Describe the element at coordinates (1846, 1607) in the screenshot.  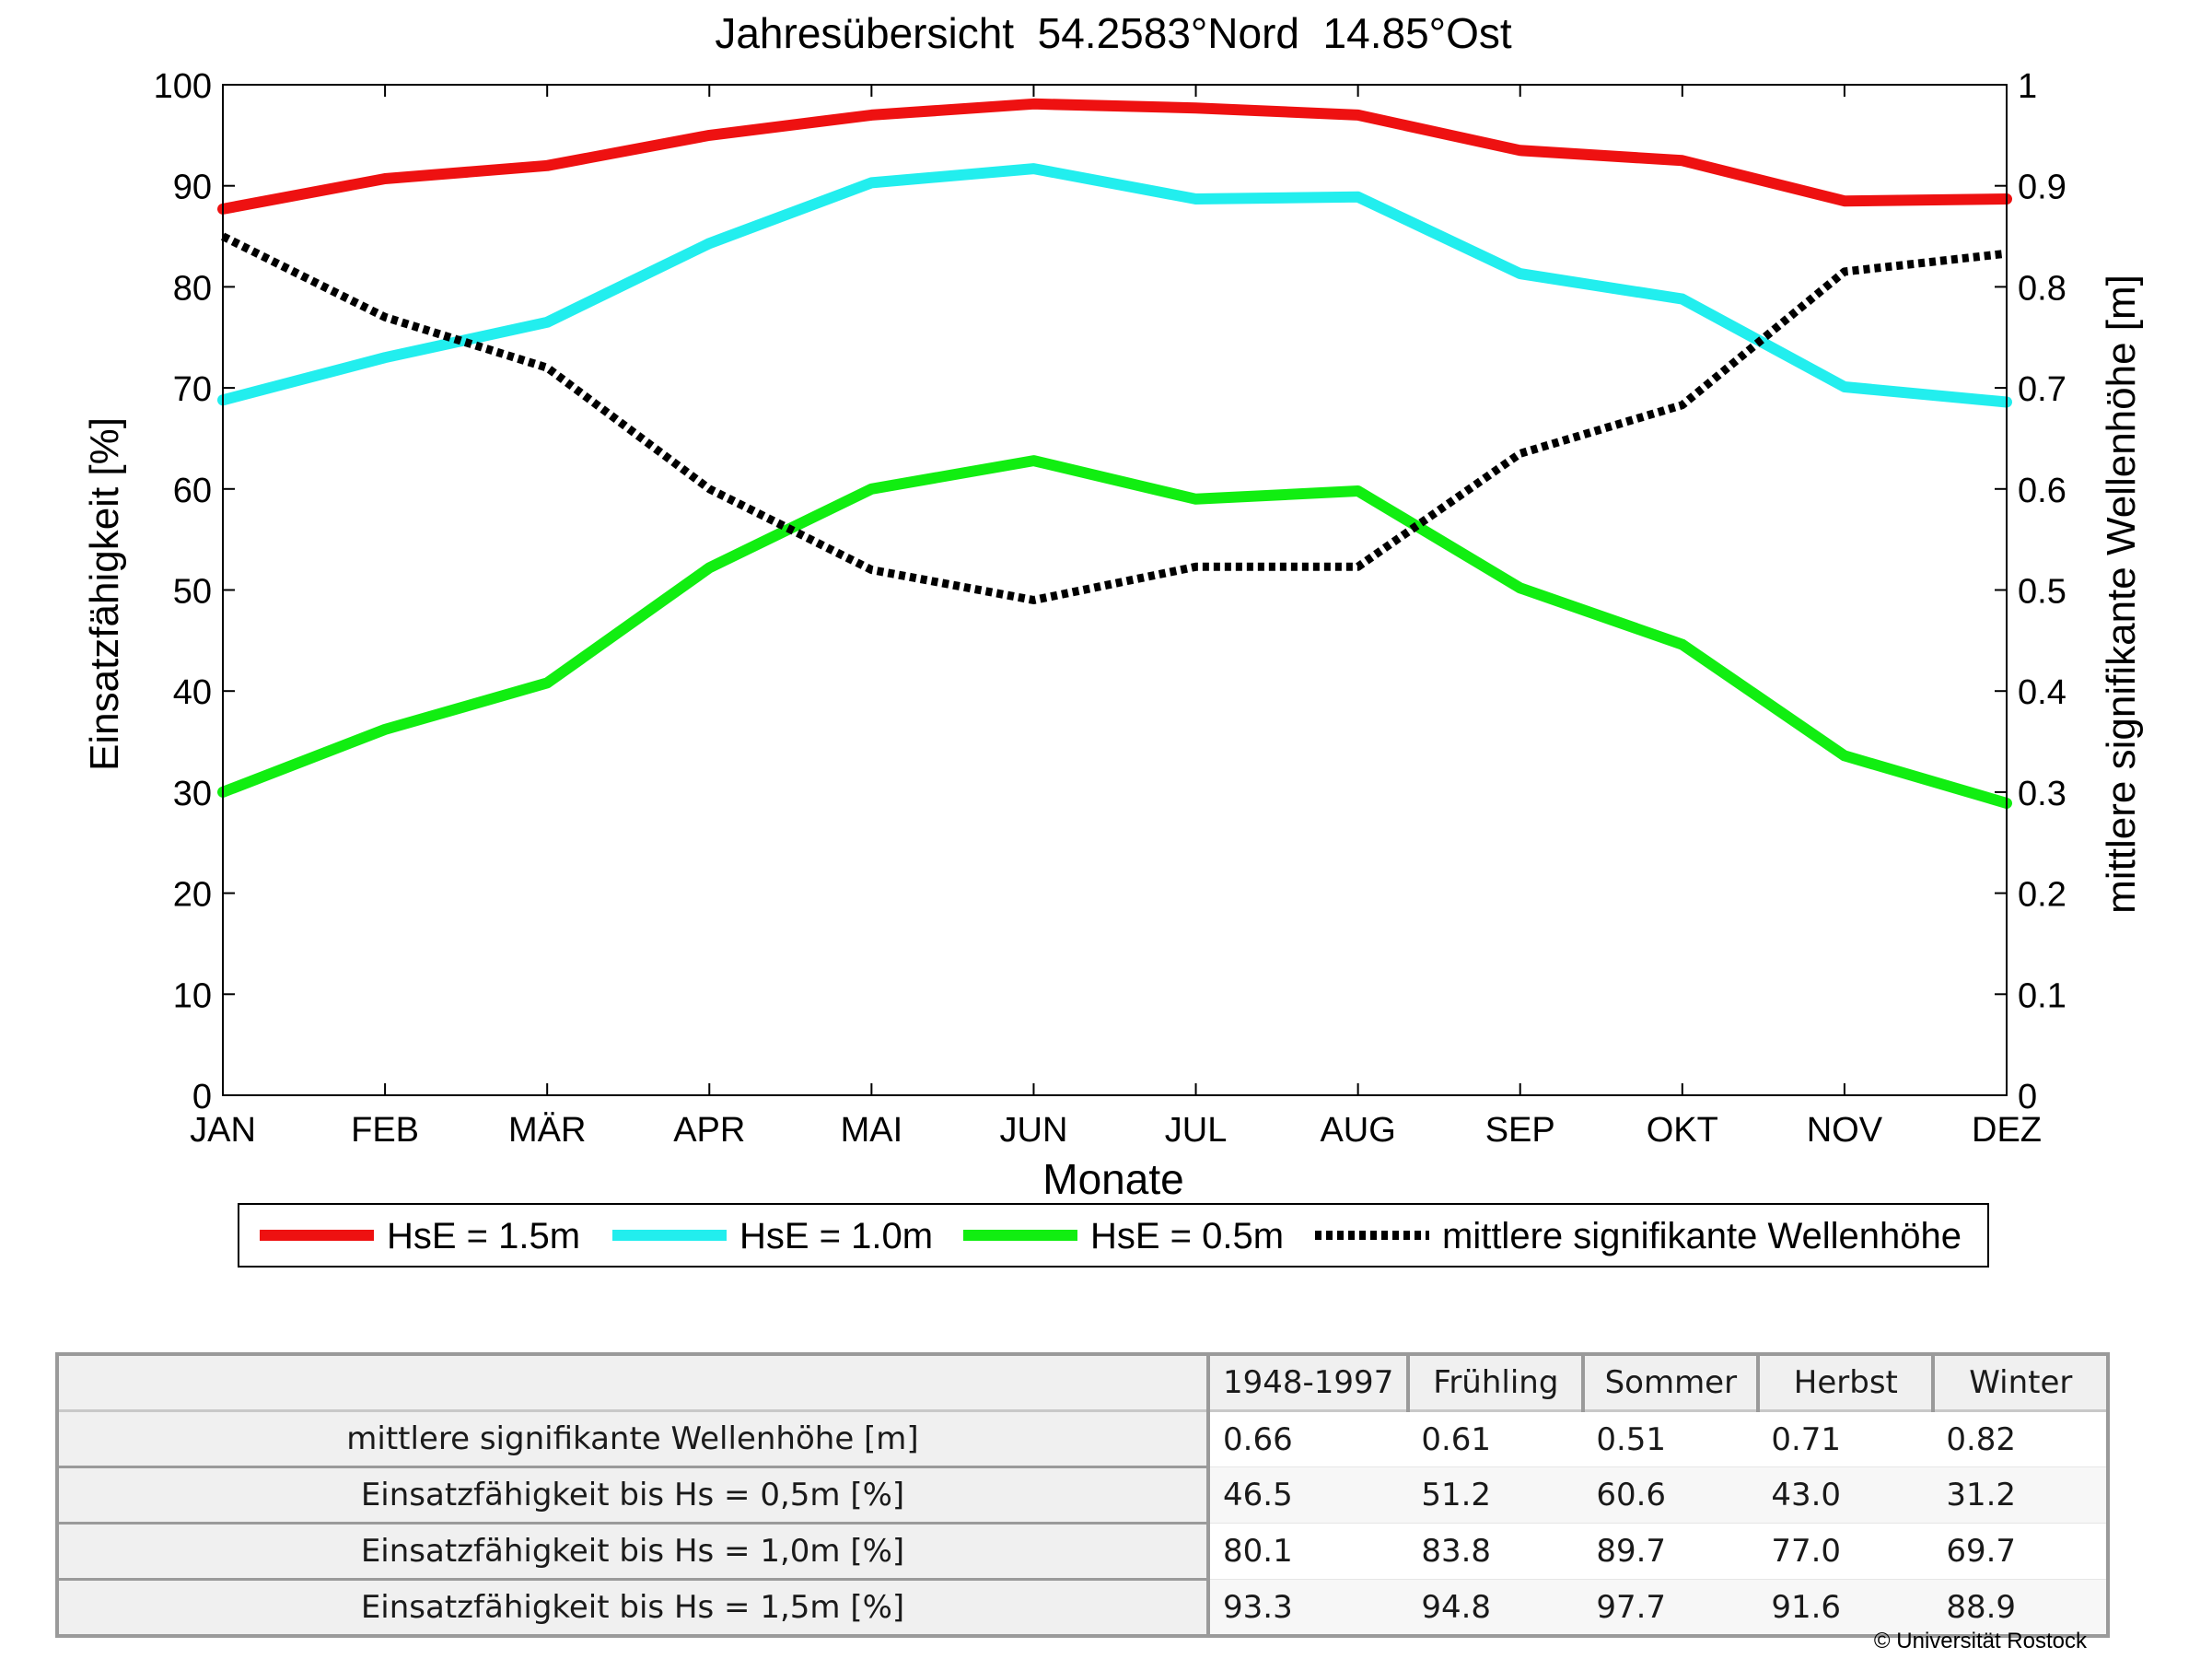
I see `table-cell: 91.6` at that location.